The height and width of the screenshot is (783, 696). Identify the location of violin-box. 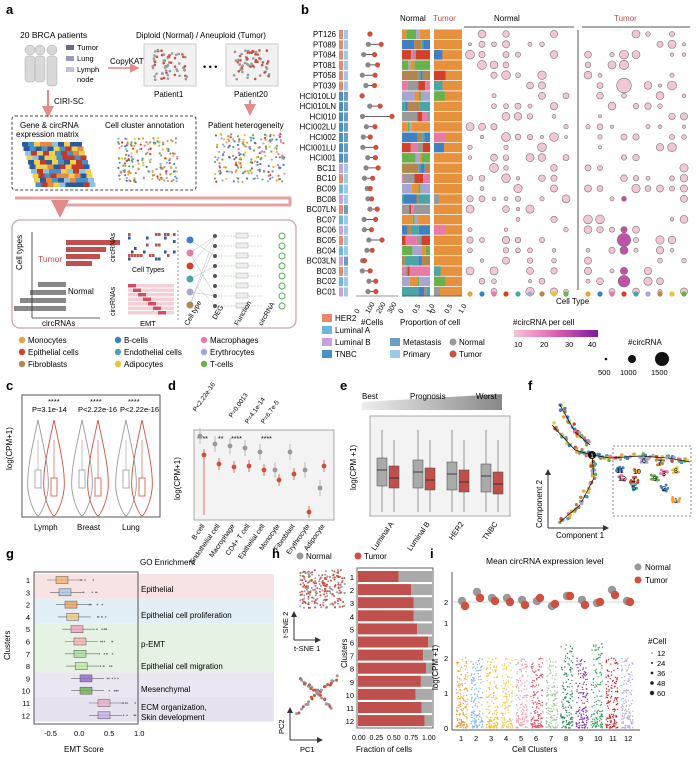
(54, 487).